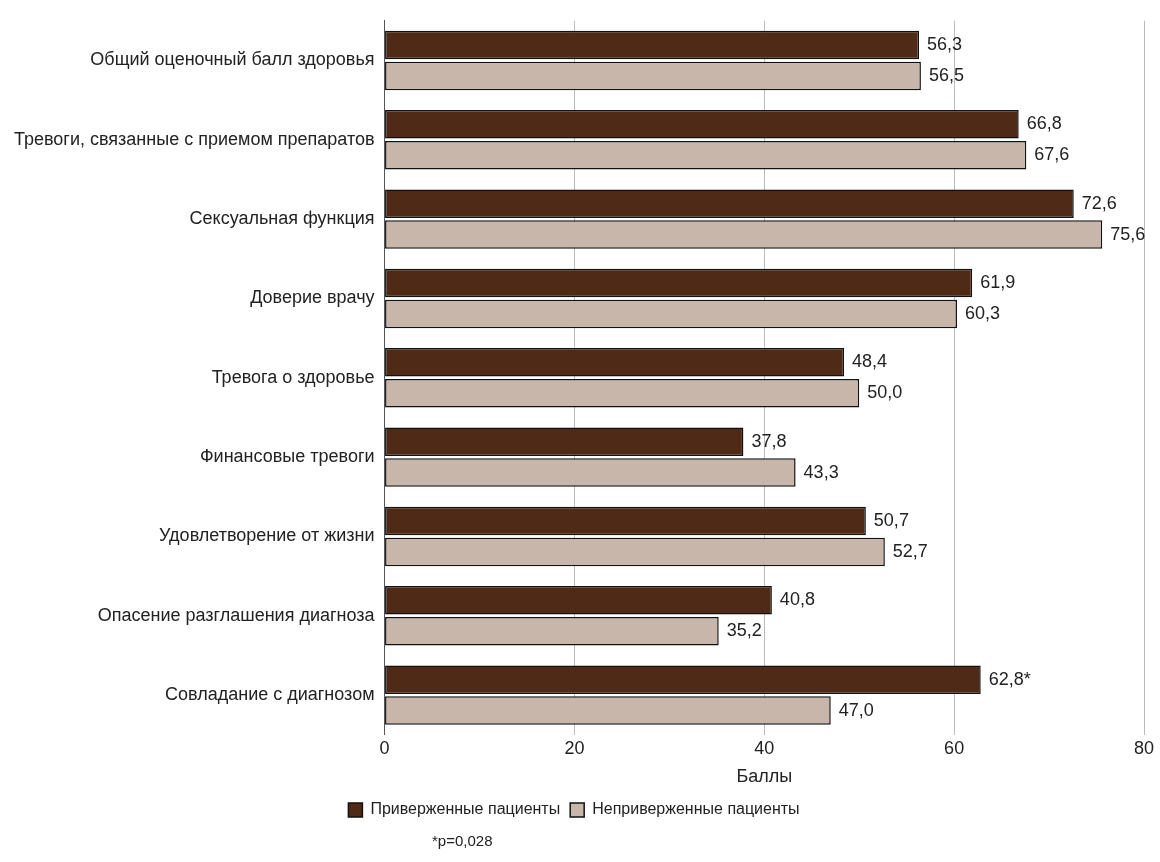 This screenshot has height=862, width=1160. Describe the element at coordinates (194, 138) in the screenshot. I see `y-tick-label: Тревоги, связанные с приемом препаратов` at that location.